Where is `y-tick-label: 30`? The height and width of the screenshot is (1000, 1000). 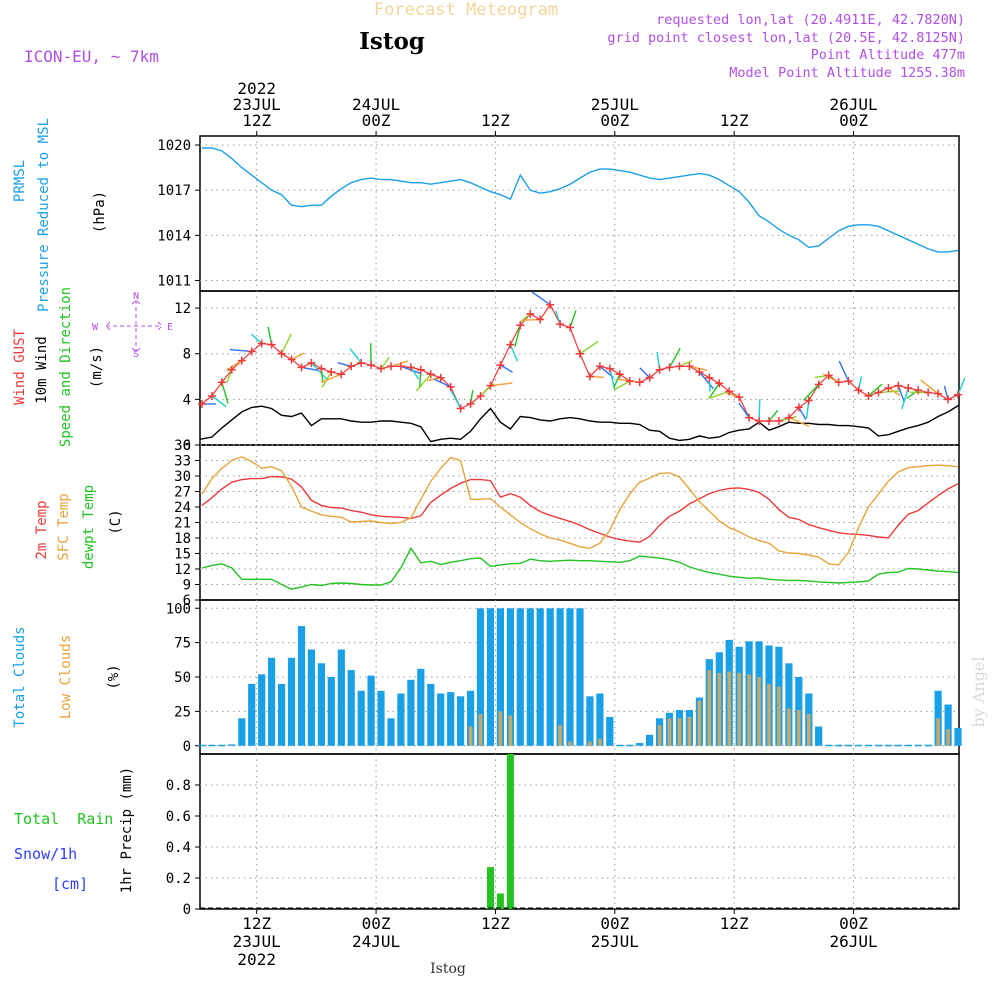
y-tick-label: 30 is located at coordinates (182, 477).